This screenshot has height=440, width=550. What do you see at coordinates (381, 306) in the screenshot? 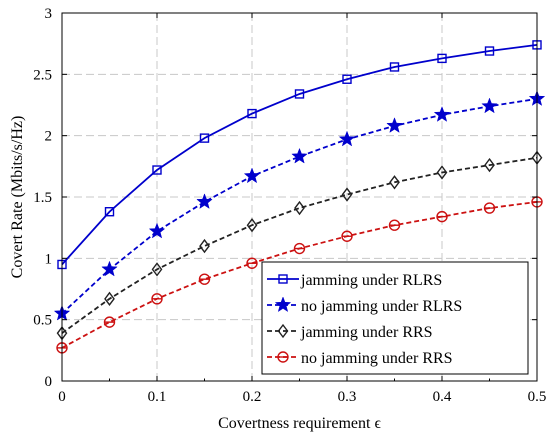
I see `legend-label: no jamming under RLRS` at bounding box center [381, 306].